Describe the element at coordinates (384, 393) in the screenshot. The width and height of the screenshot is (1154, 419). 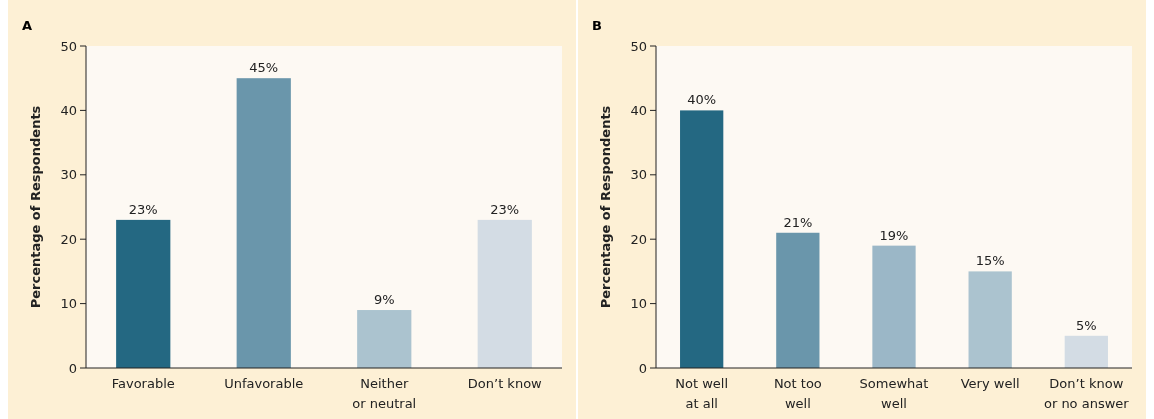
I see `x-tick-label: Neither or neutral` at that location.